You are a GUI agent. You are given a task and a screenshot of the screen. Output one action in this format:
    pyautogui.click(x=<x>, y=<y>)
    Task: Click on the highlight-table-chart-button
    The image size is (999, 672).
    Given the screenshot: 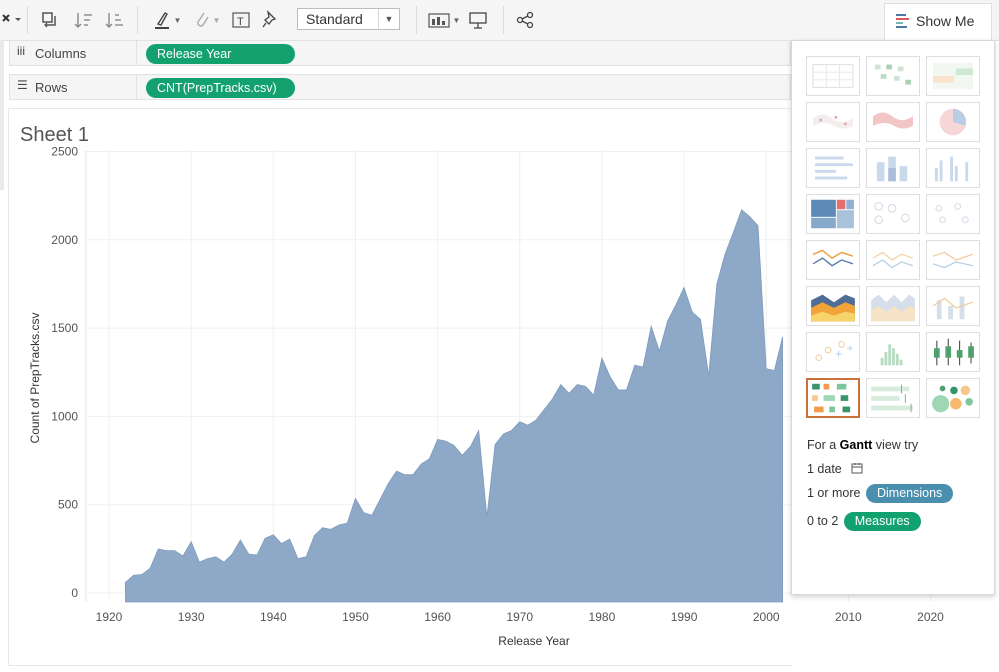 What is the action you would take?
    pyautogui.click(x=953, y=76)
    